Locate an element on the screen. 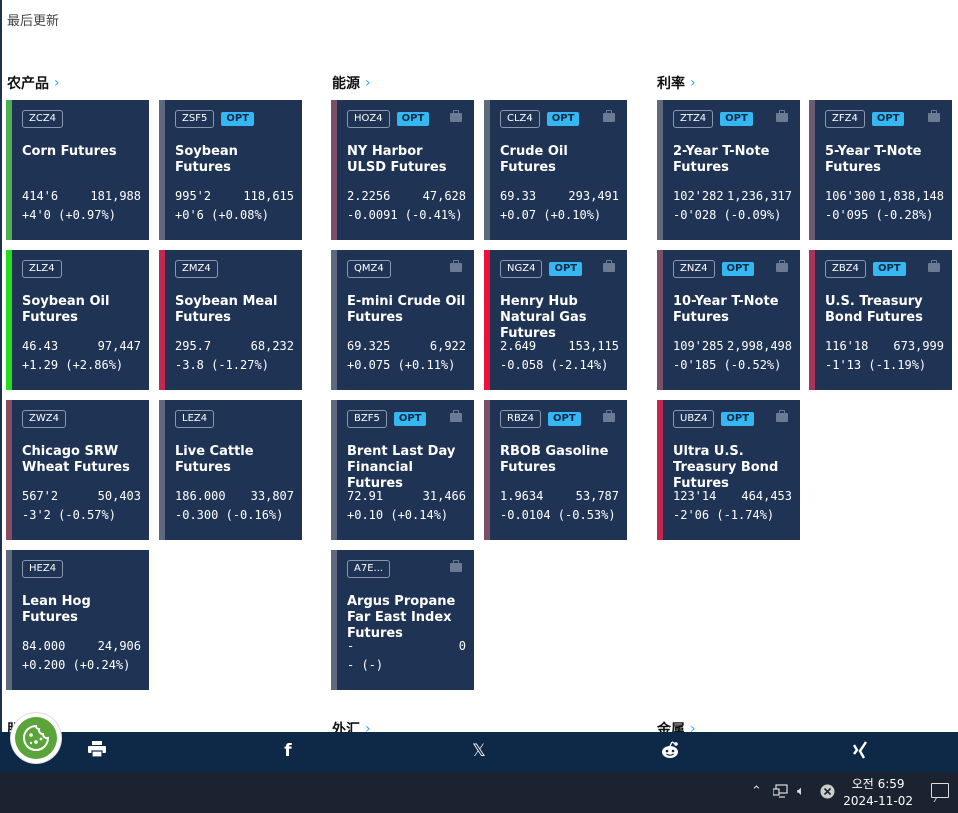 The image size is (958, 813). clock: 오전 6:59 2024-11-02 is located at coordinates (878, 793).